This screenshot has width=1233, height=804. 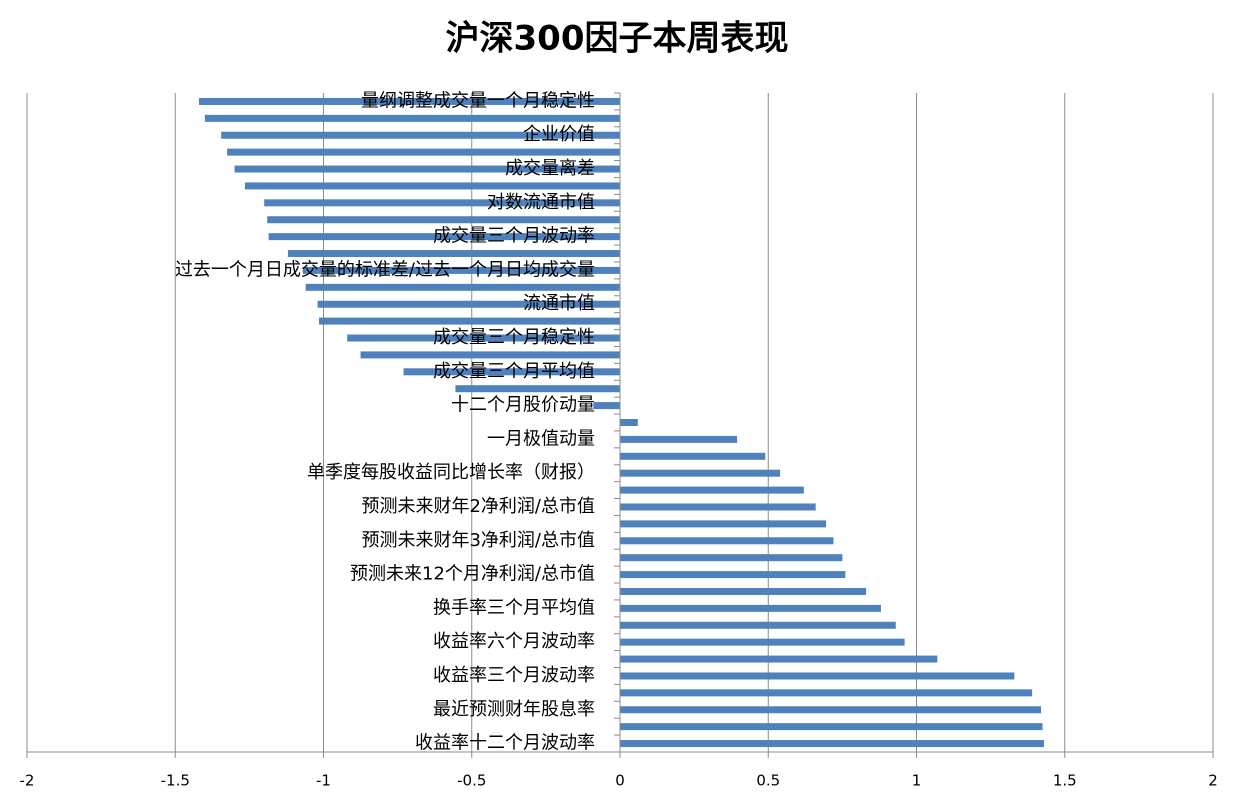 What do you see at coordinates (1065, 781) in the screenshot?
I see `x-tick-label: 1.5` at bounding box center [1065, 781].